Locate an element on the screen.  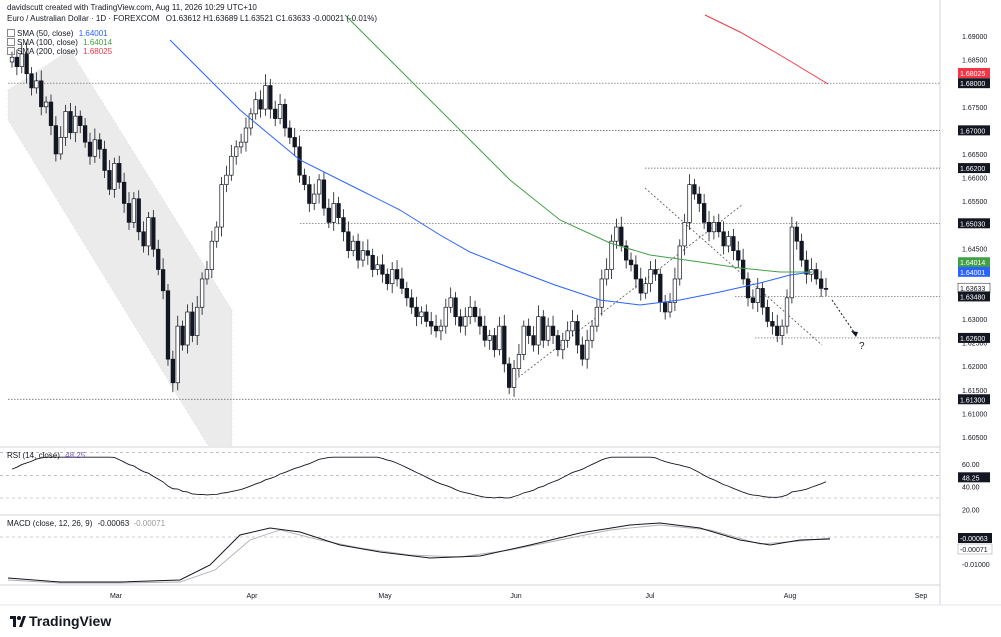
price-tick-label: 1.66500 is located at coordinates (974, 155).